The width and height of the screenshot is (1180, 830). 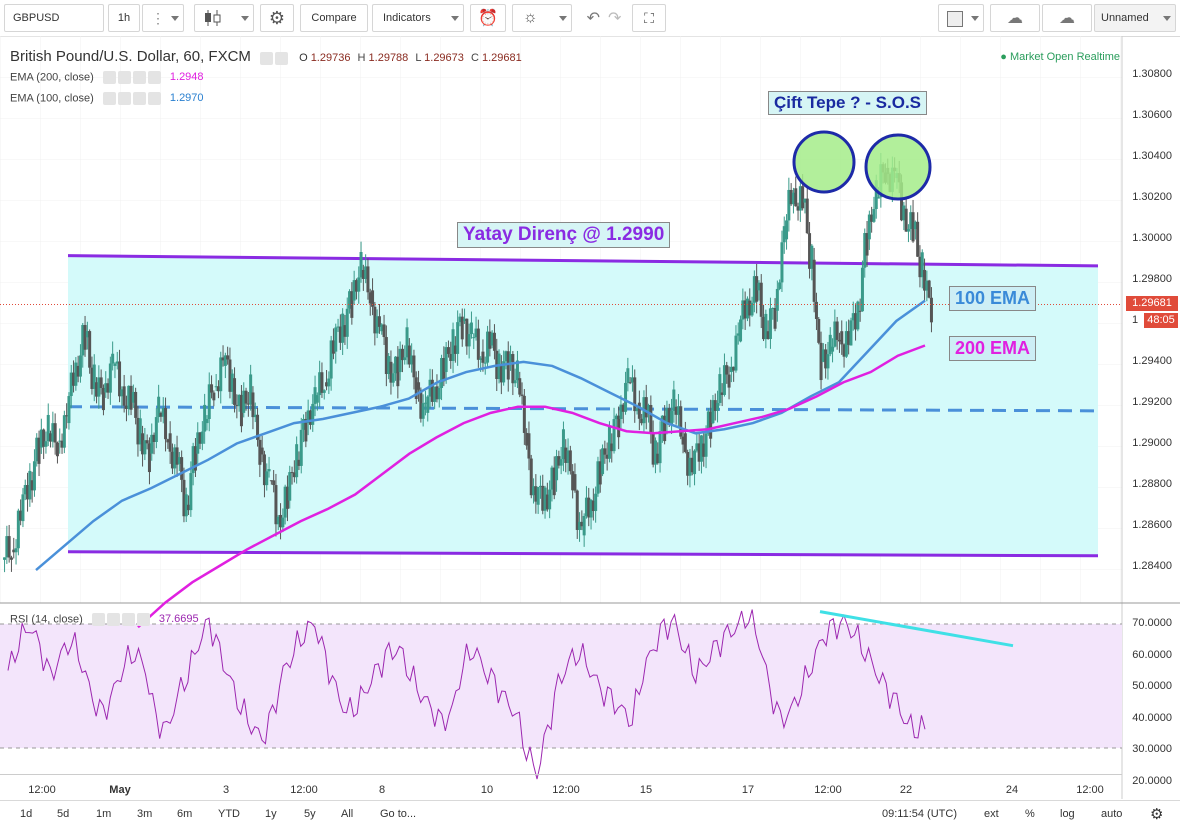 What do you see at coordinates (919, 814) in the screenshot?
I see `utc-clock: 09:11:54 (UTC)` at bounding box center [919, 814].